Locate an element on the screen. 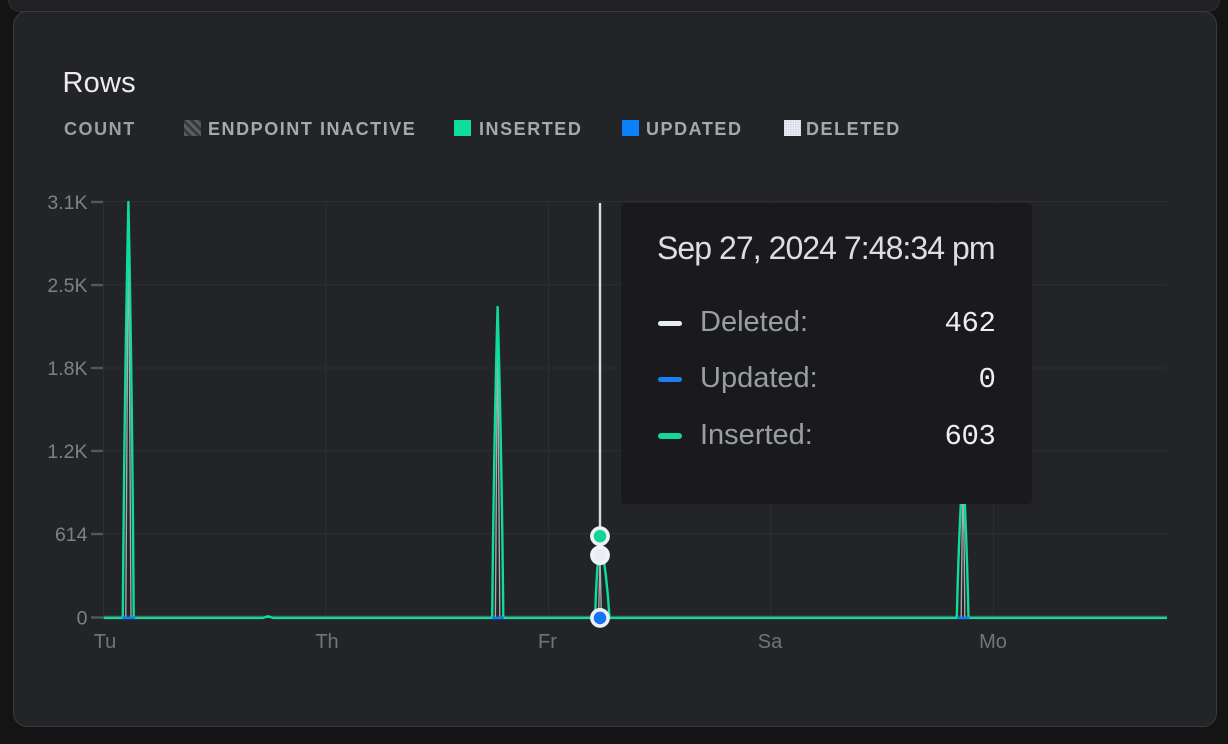 The image size is (1228, 744). svg-text: Tu is located at coordinates (105, 642).